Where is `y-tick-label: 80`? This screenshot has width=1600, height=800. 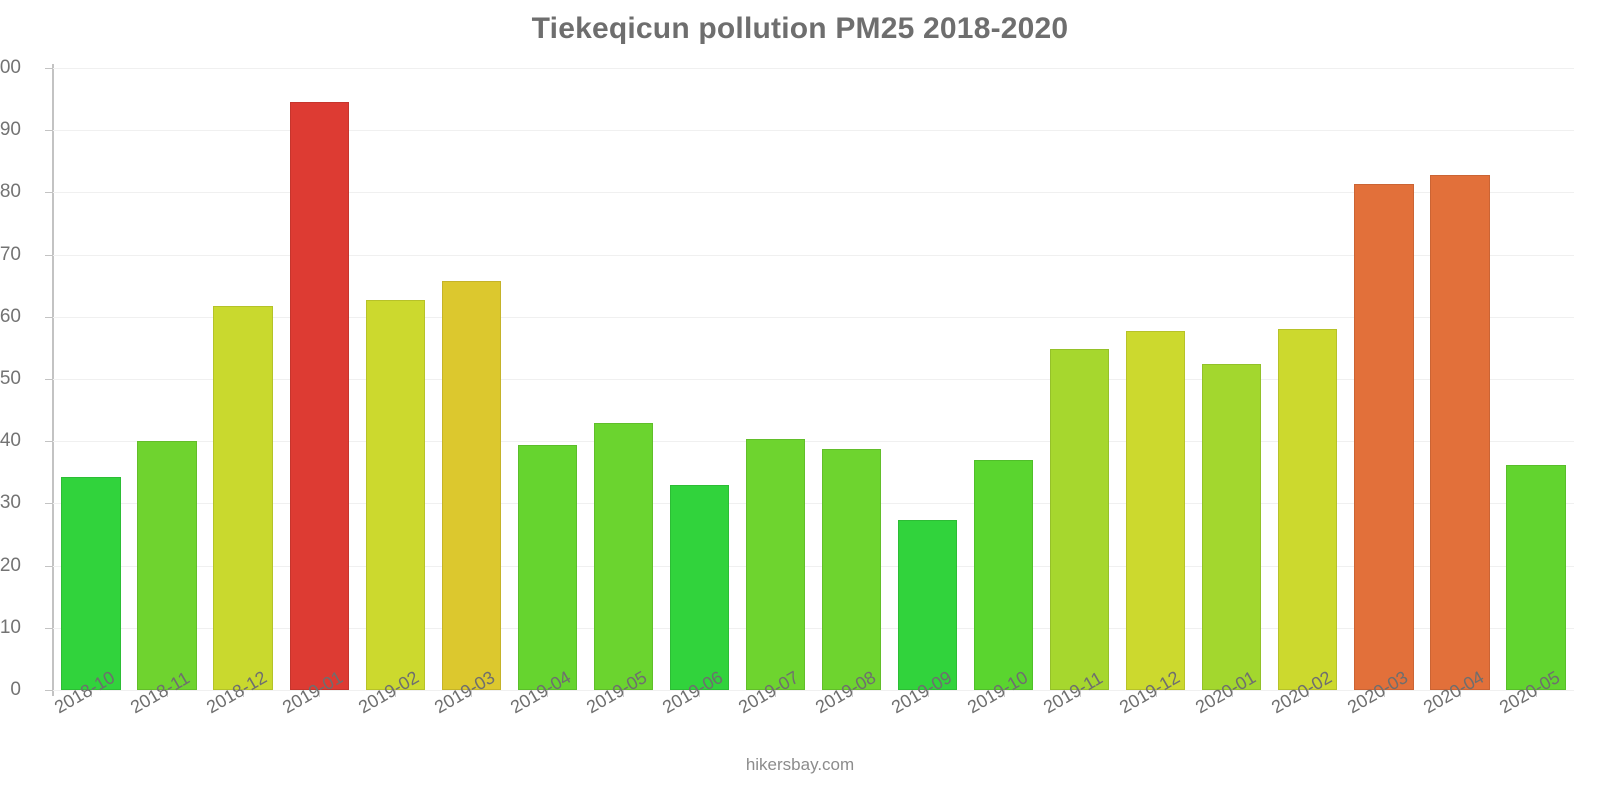 y-tick-label: 80 is located at coordinates (10, 192).